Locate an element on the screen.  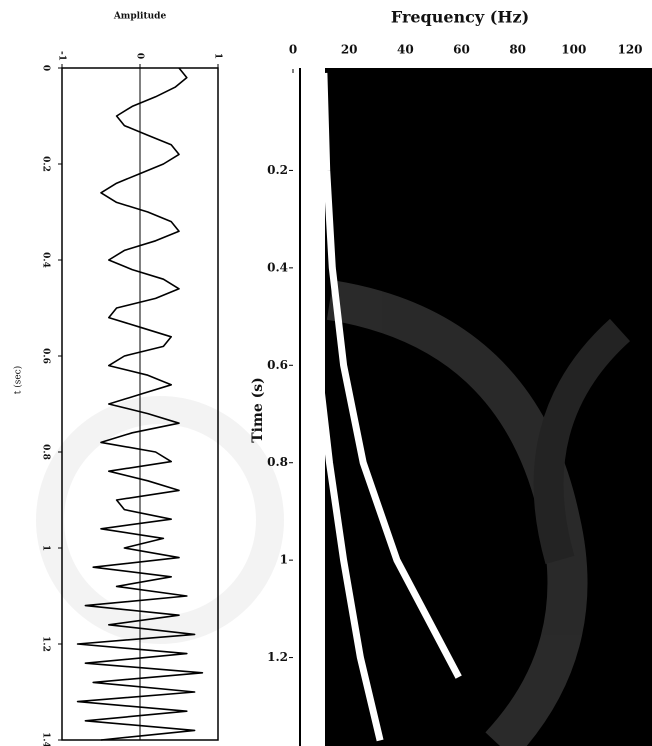
x-tick-label: 1 is located at coordinates (218, 56).